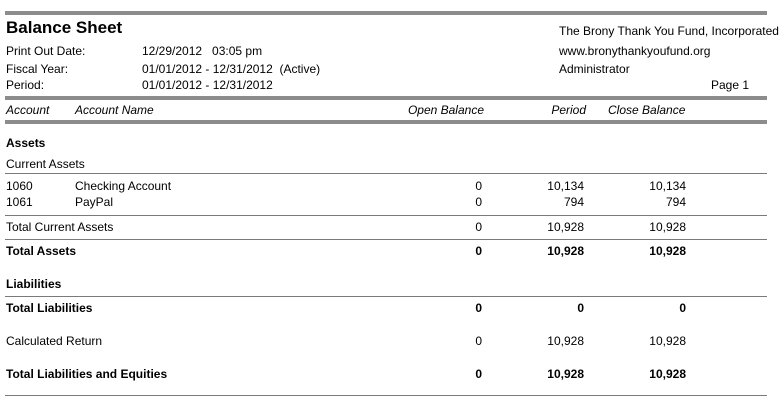 This screenshot has width=779, height=416. Describe the element at coordinates (45, 164) in the screenshot. I see `current-assets-heading: Current Assets` at that location.